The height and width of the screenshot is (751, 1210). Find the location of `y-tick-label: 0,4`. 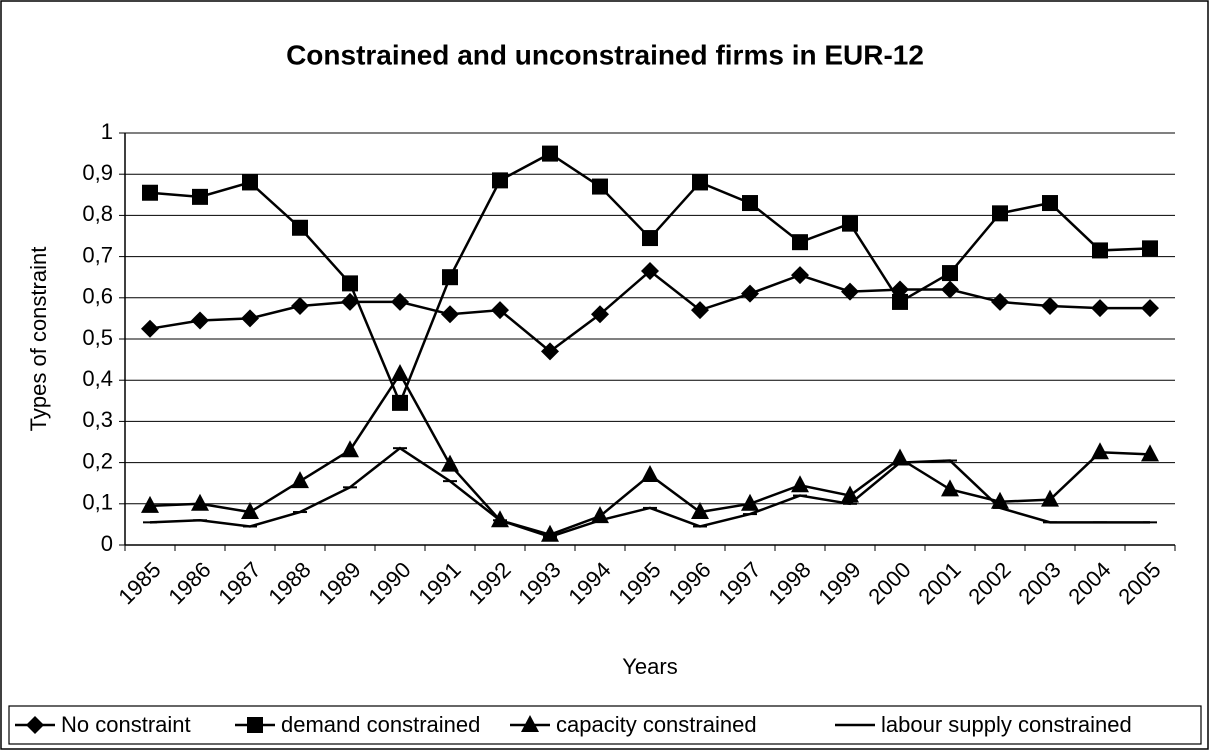

y-tick-label: 0,4 is located at coordinates (97, 378).